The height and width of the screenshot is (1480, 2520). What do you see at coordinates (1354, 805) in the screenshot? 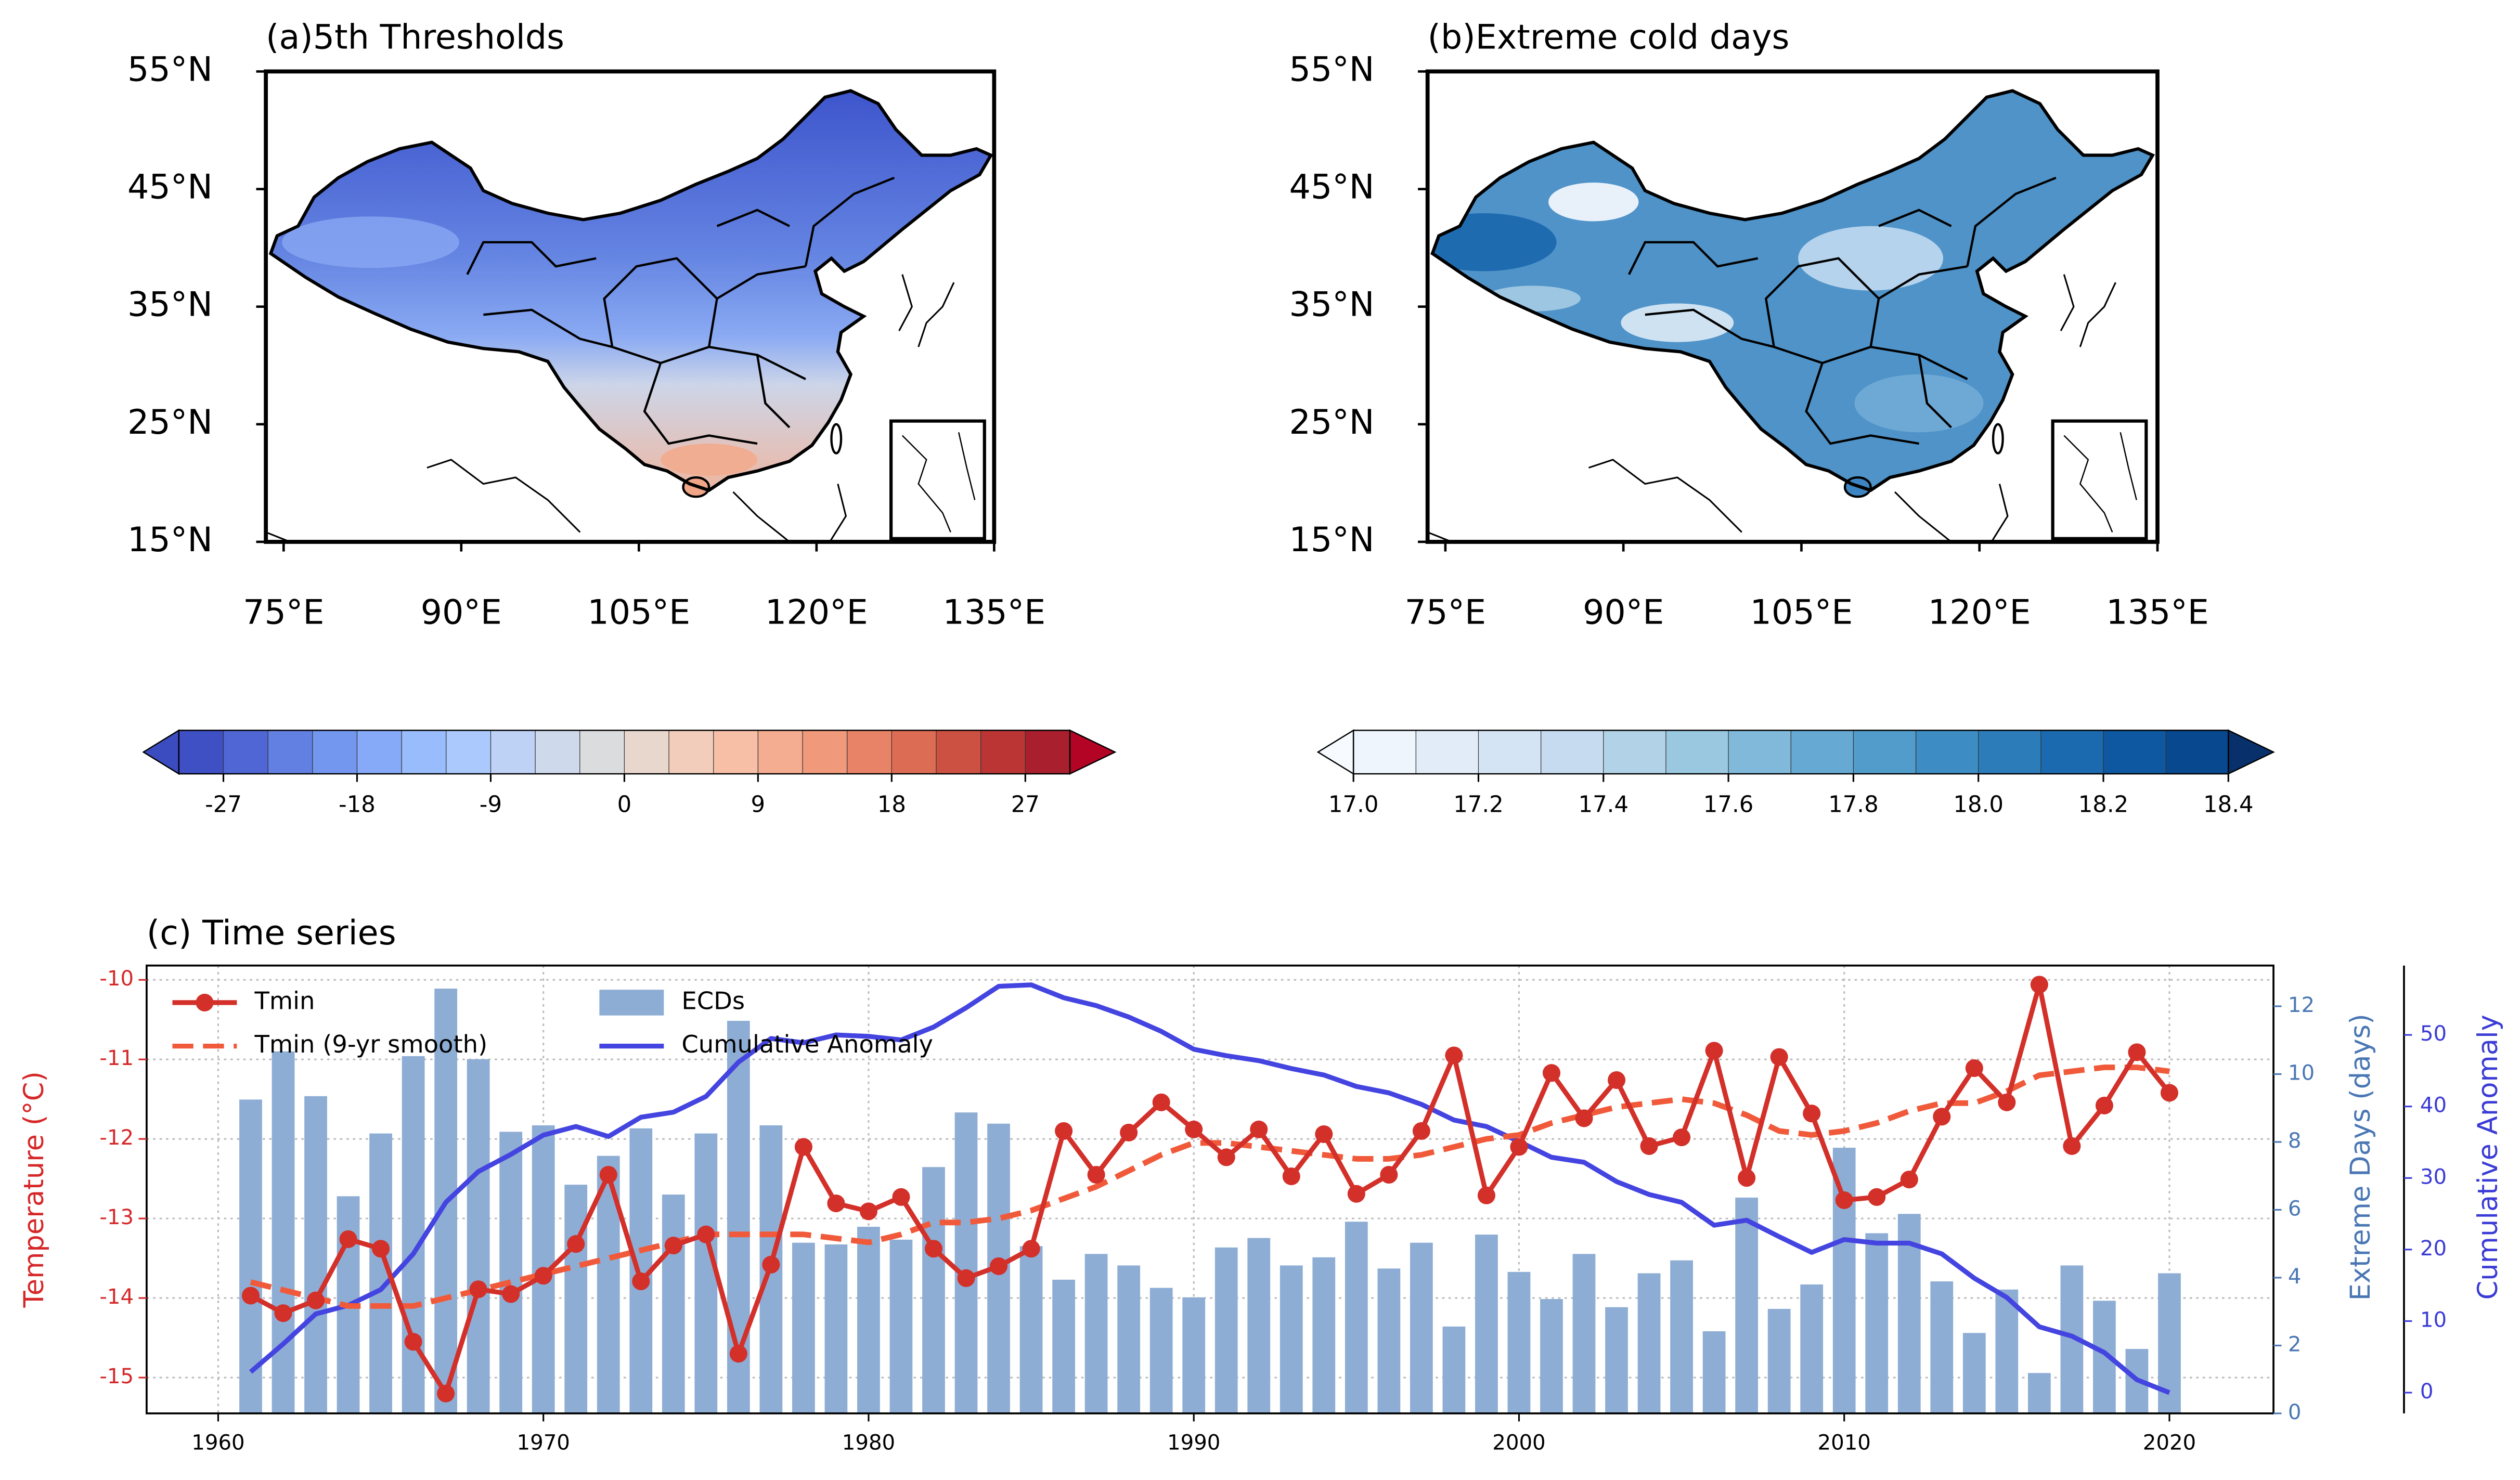
I see `colorbar-tick-label: 17.0` at bounding box center [1354, 805].